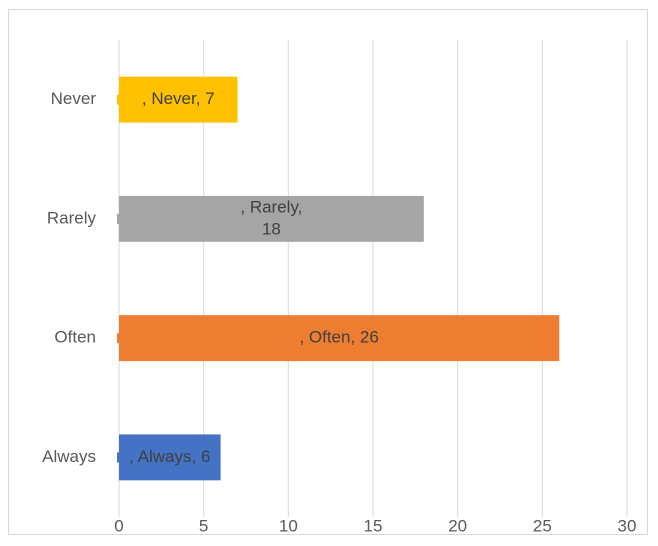 Image resolution: width=658 pixels, height=546 pixels. Describe the element at coordinates (271, 206) in the screenshot. I see `data-label: , Rarely,` at that location.